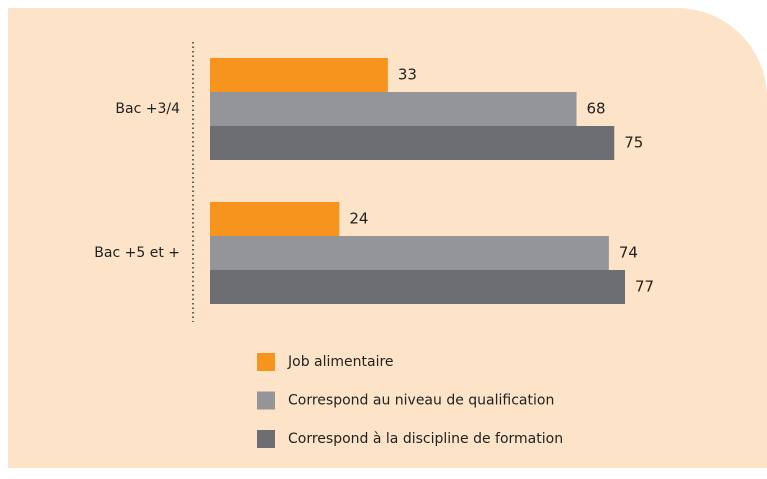 The image size is (767, 479). Describe the element at coordinates (425, 439) in the screenshot. I see `legend-label: Correspond à la discipline de formation` at that location.